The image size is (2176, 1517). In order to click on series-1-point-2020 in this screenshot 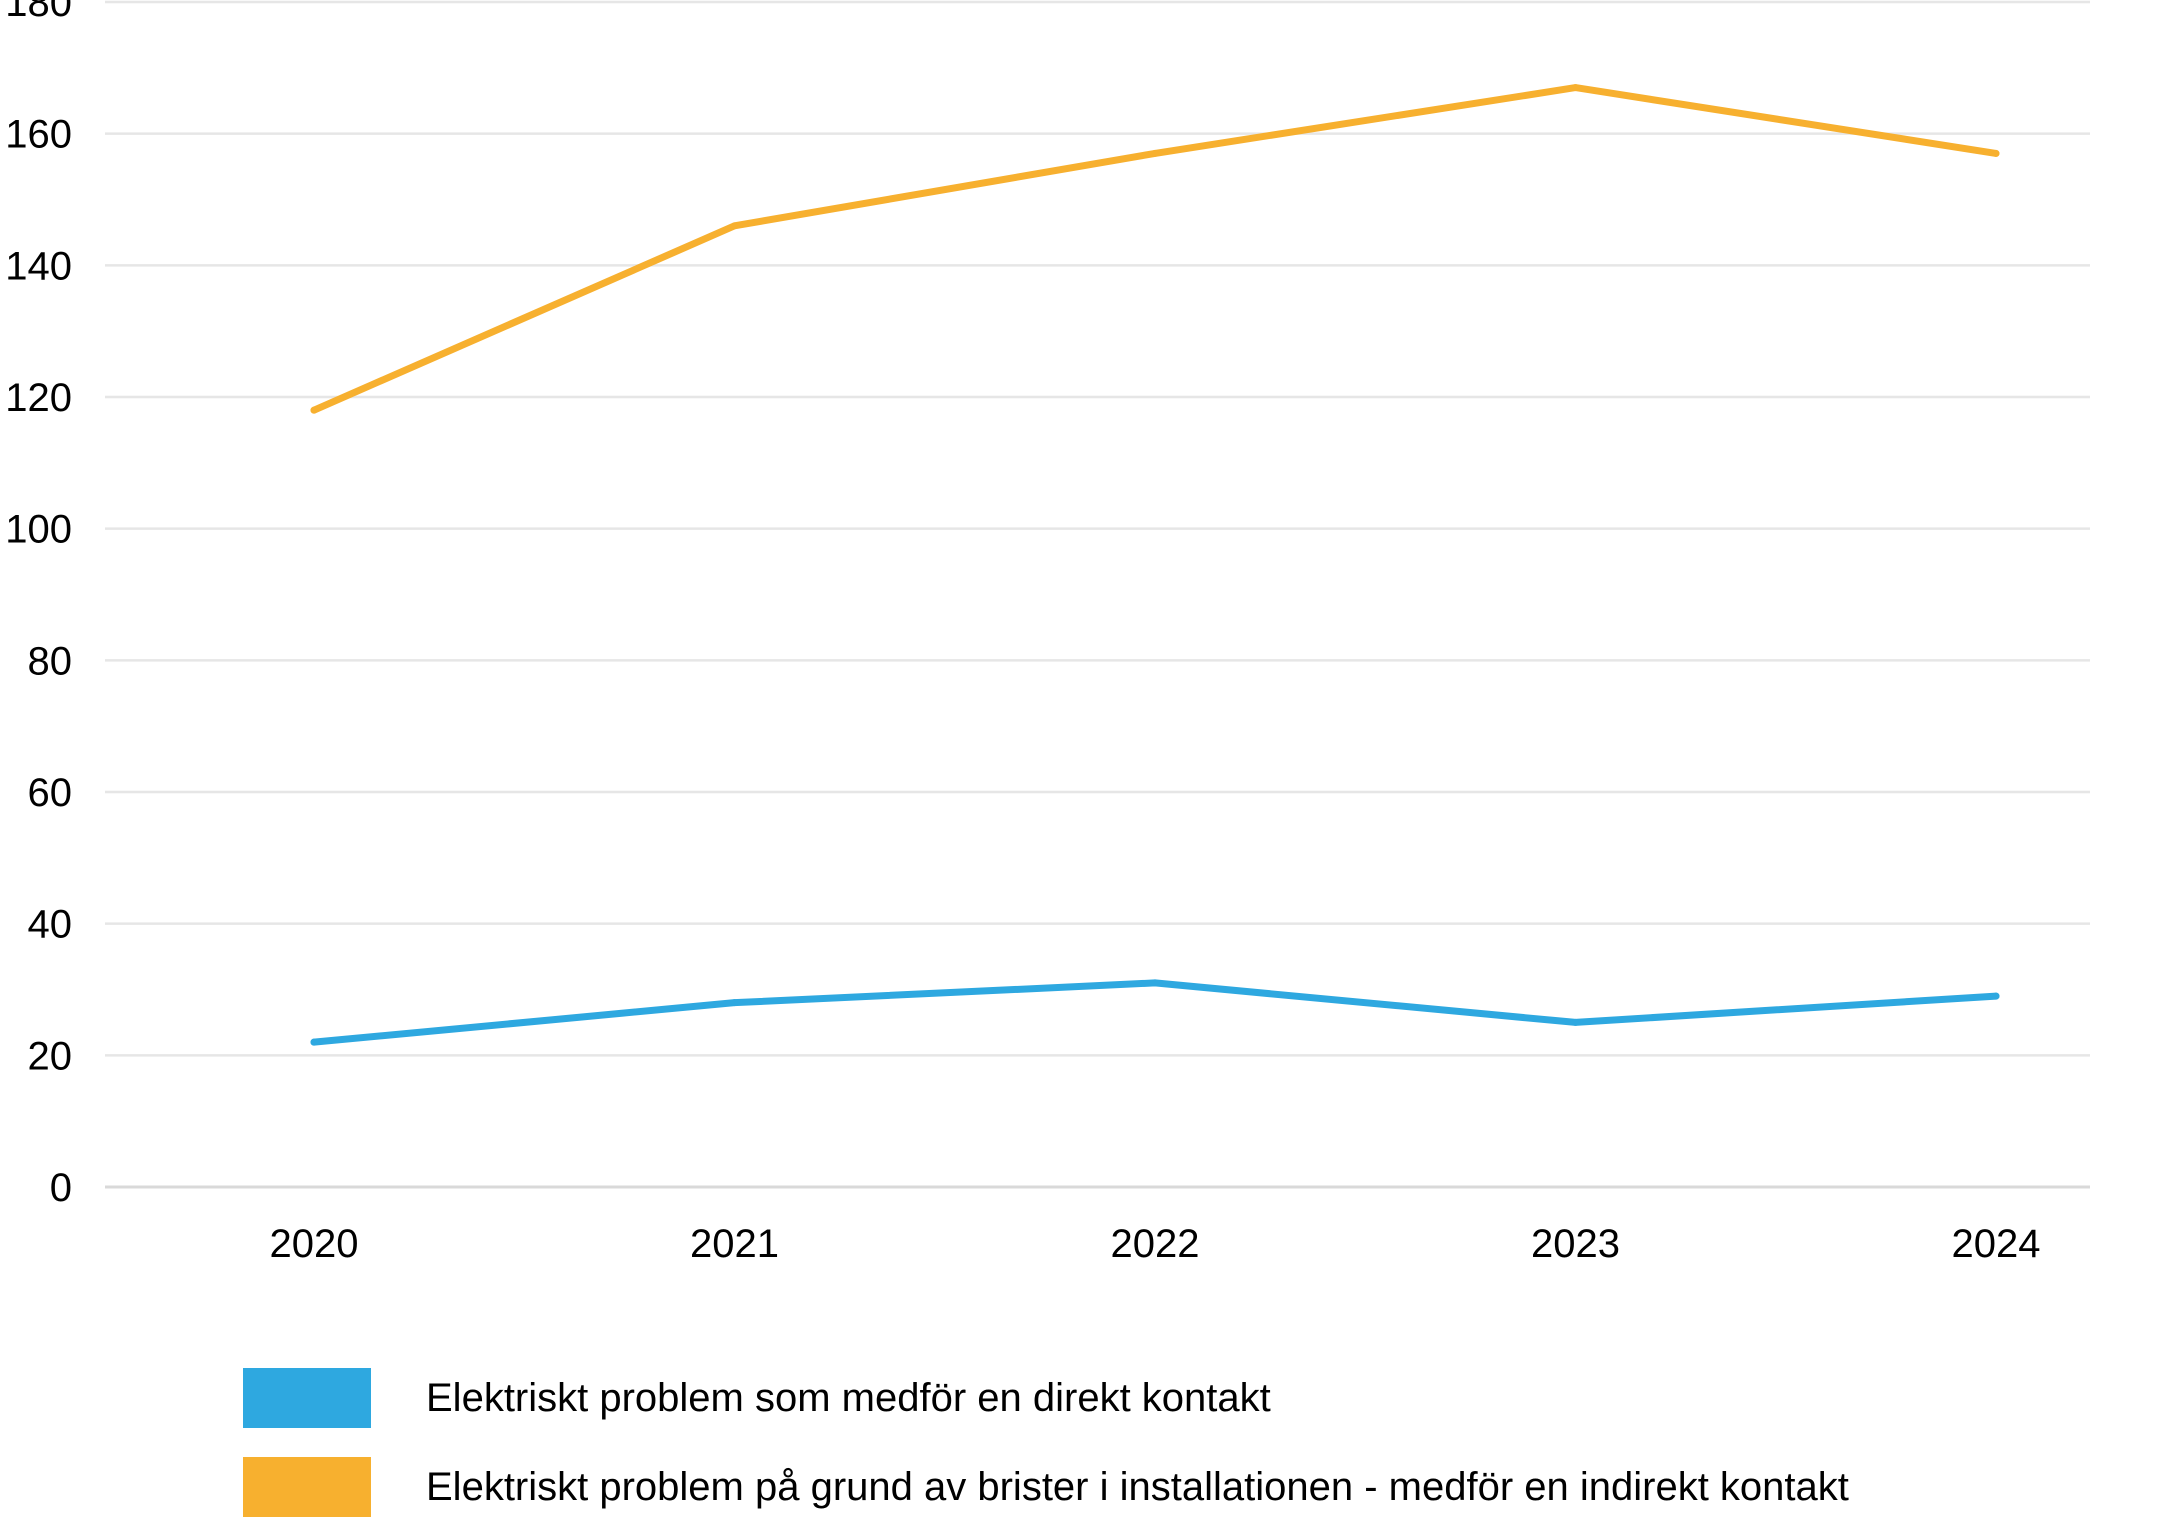, I will do `click(314, 1042)`.